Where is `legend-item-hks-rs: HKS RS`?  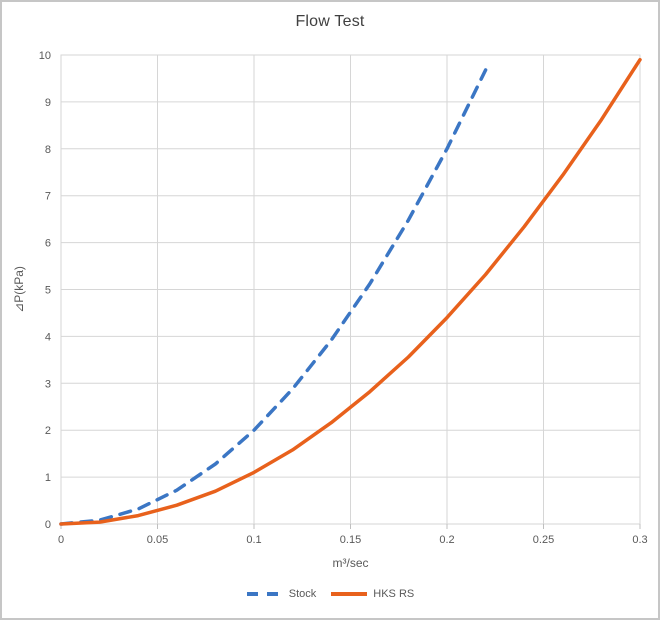
legend-item-hks-rs: HKS RS is located at coordinates (372, 594).